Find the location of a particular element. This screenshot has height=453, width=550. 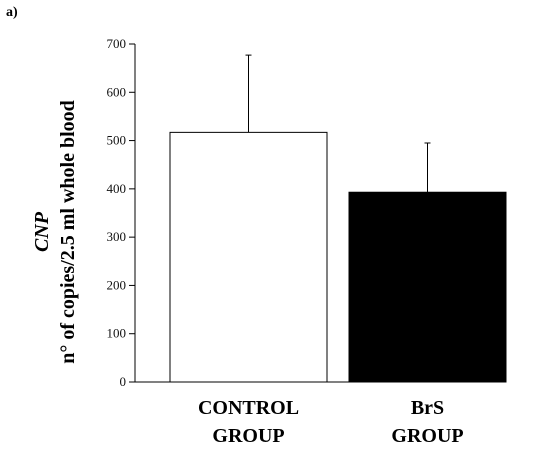

y-tick-label: 300 is located at coordinates (117, 236).